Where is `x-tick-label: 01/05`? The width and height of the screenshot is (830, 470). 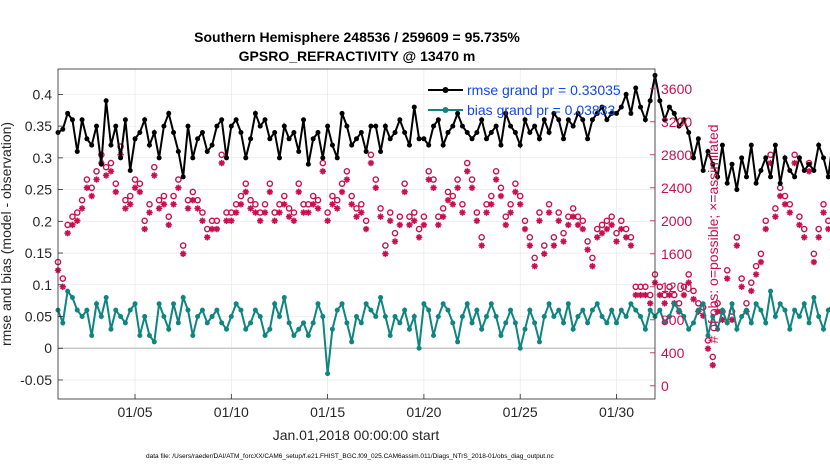 x-tick-label: 01/05 is located at coordinates (135, 412).